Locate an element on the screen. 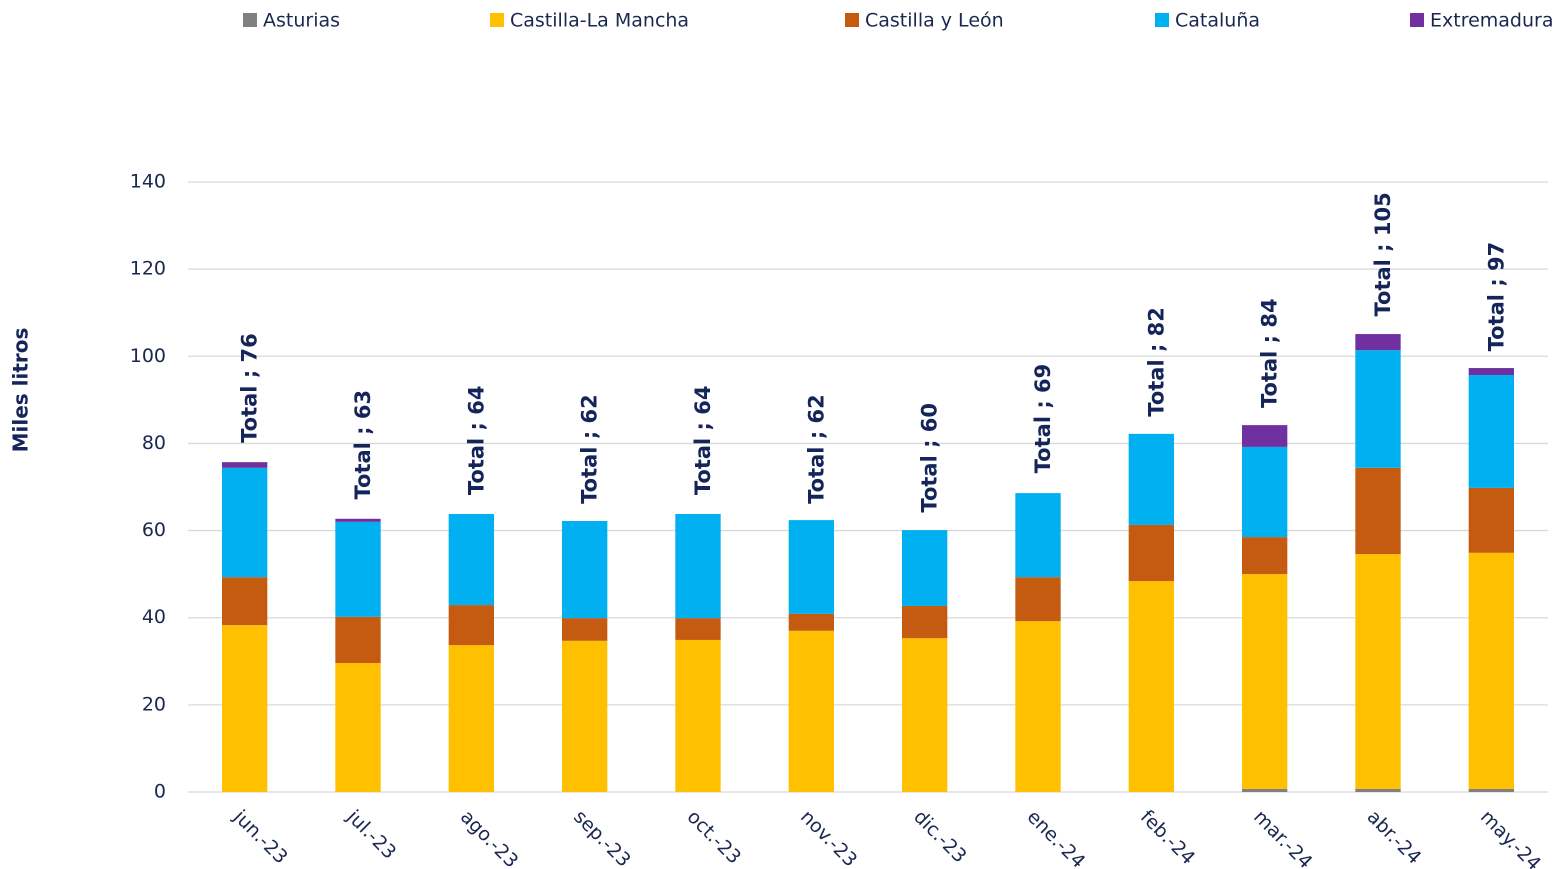 This screenshot has height=869, width=1558. x-tick-label: mar.-24 is located at coordinates (1282, 837).